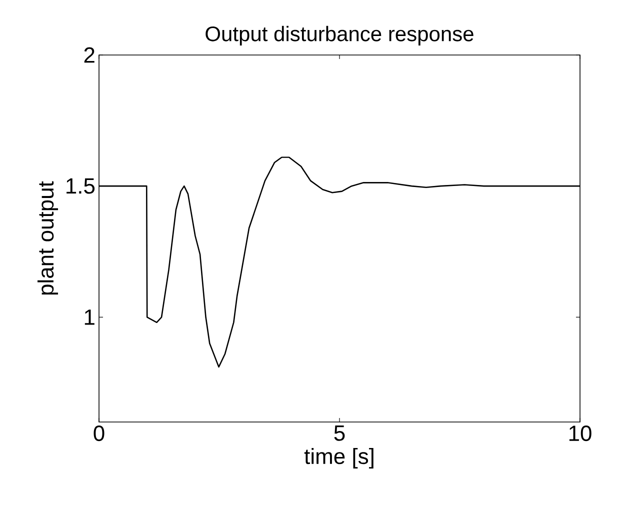  Describe the element at coordinates (339, 433) in the screenshot. I see `x-tick-label: 5` at that location.